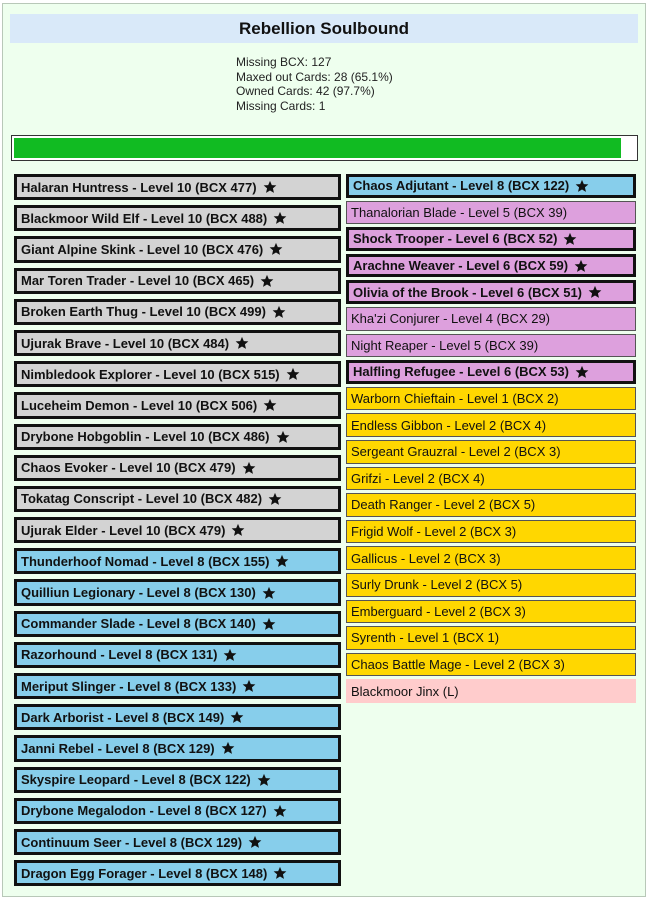 This screenshot has height=901, width=649. What do you see at coordinates (437, 585) in the screenshot?
I see `card-label: Surly Drunk - Level 2 (BCX 5)` at bounding box center [437, 585].